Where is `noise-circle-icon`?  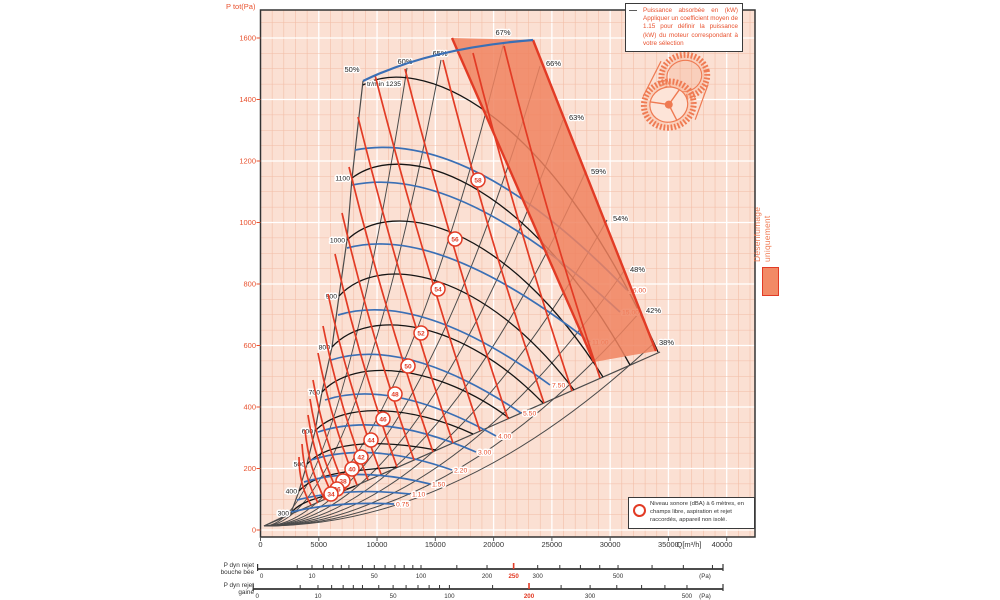 noise-circle-icon is located at coordinates (639, 510).